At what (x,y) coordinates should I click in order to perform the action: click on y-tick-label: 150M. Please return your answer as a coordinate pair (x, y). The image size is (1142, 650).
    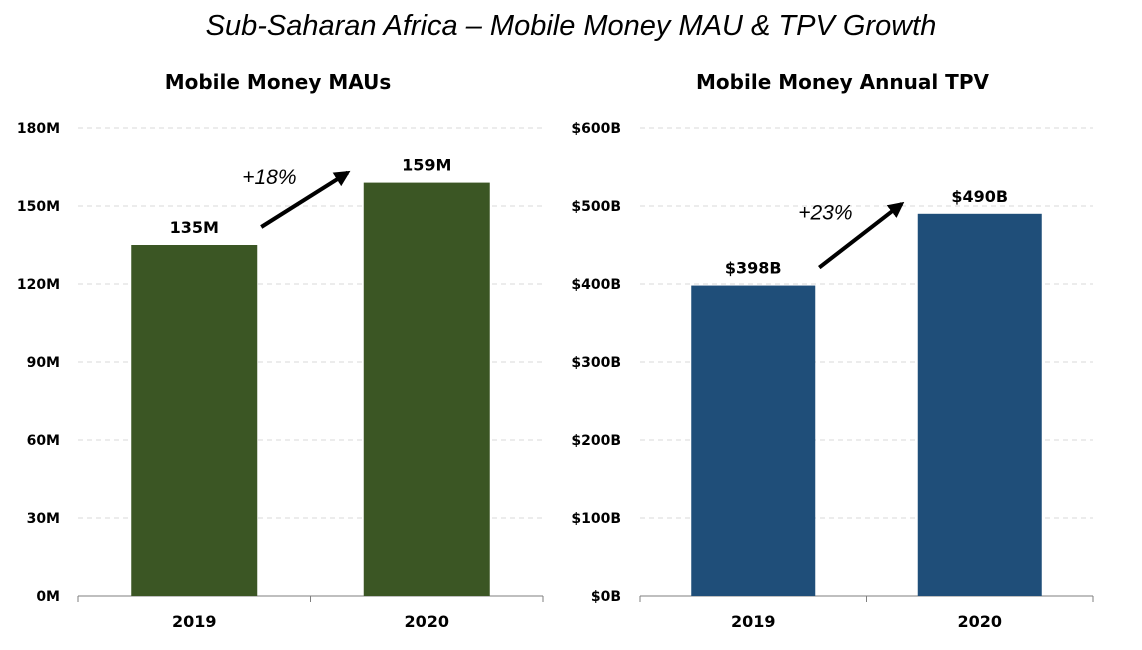
    Looking at the image, I should click on (38, 207).